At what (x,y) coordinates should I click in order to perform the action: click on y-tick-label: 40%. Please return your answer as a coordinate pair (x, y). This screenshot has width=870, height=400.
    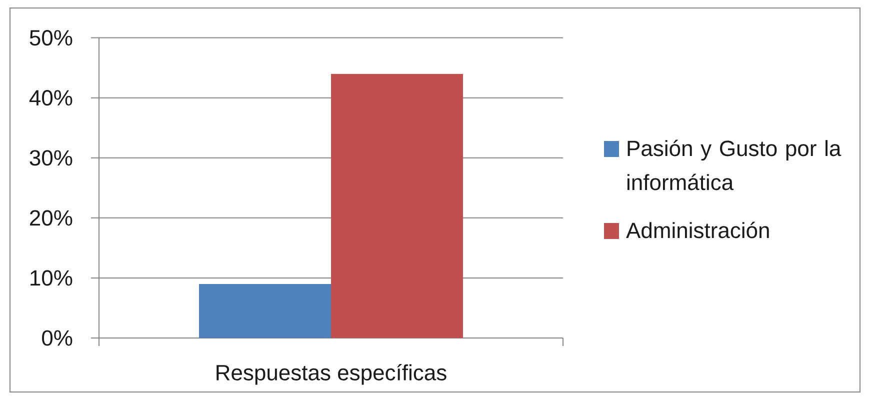
    Looking at the image, I should click on (50, 98).